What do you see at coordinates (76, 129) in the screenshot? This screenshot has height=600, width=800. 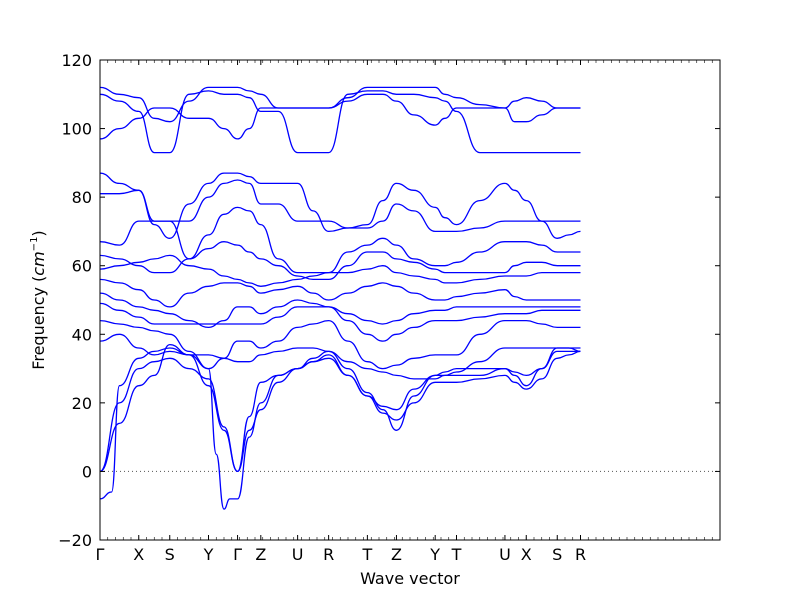 I see `y-tick-label: 100` at bounding box center [76, 129].